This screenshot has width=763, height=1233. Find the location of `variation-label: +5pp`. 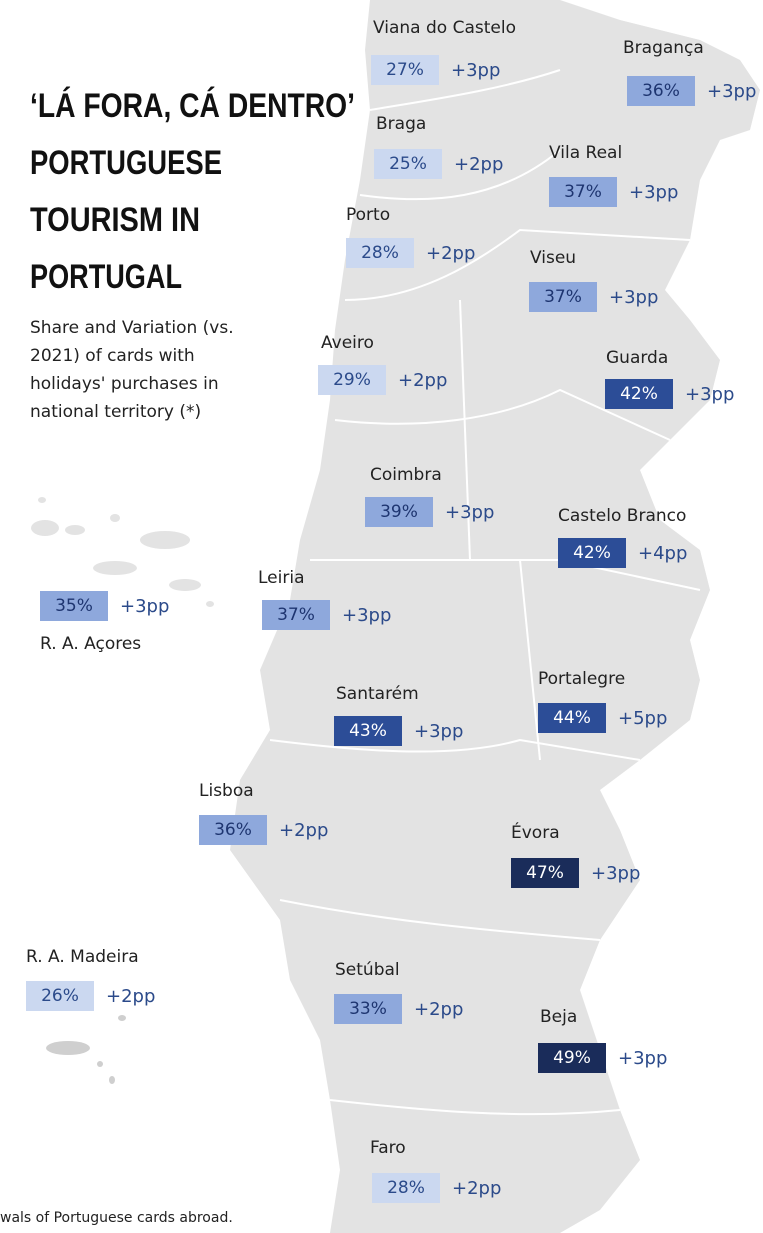

variation-label: +5pp is located at coordinates (642, 718).